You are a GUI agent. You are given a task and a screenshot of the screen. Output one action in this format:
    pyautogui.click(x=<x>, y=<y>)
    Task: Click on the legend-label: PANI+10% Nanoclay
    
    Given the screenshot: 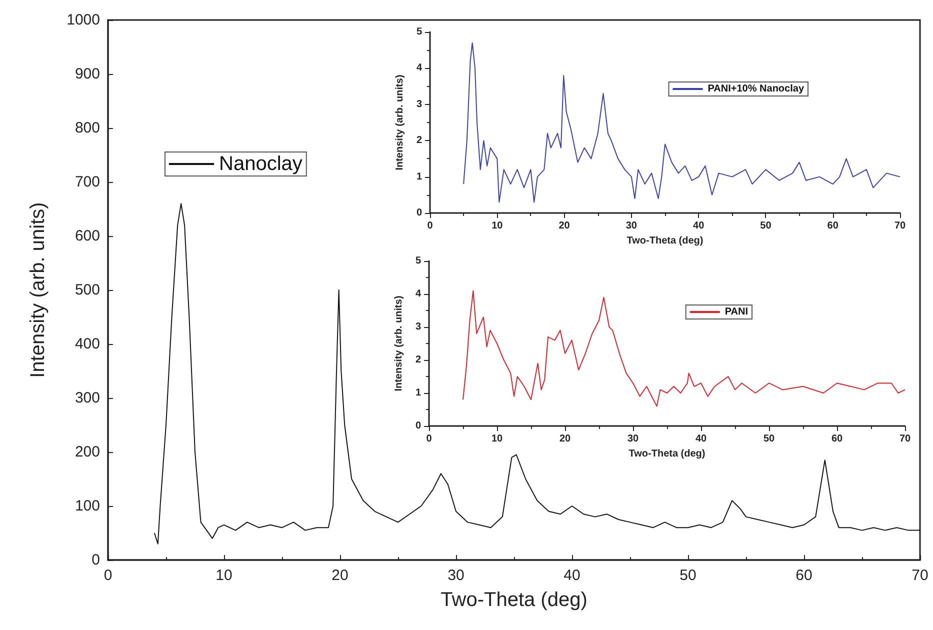 What is the action you would take?
    pyautogui.click(x=756, y=89)
    